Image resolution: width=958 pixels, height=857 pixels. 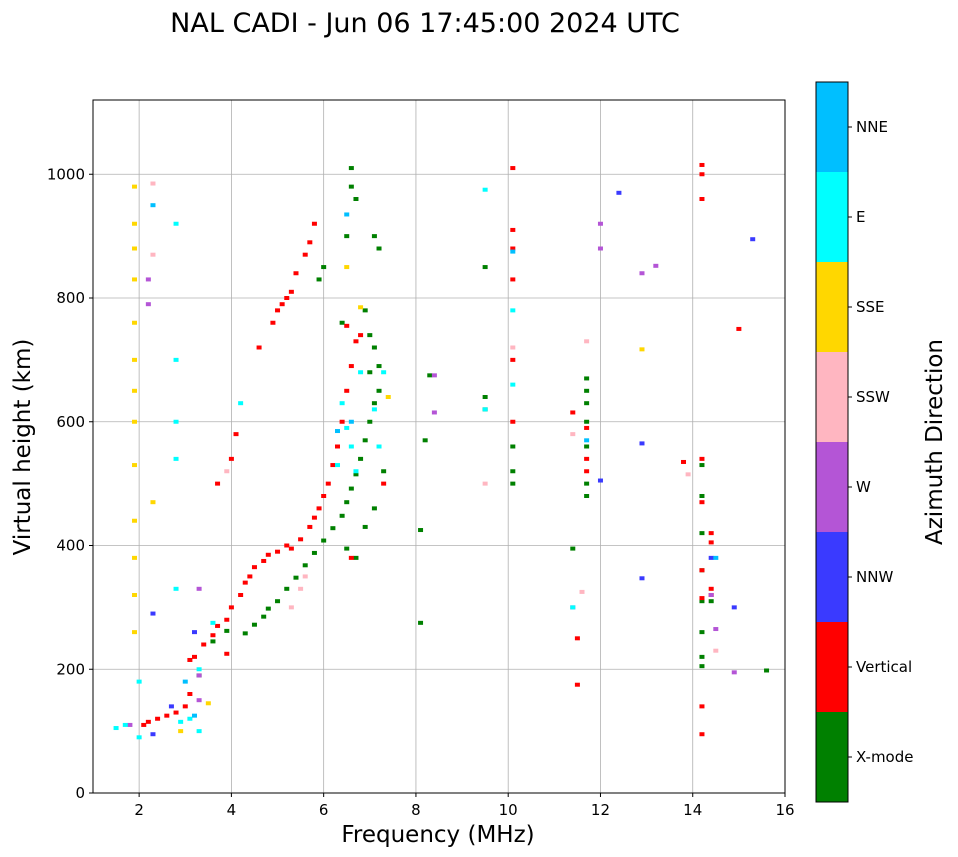 I want to click on x-tick-label: 14, so click(x=692, y=810).